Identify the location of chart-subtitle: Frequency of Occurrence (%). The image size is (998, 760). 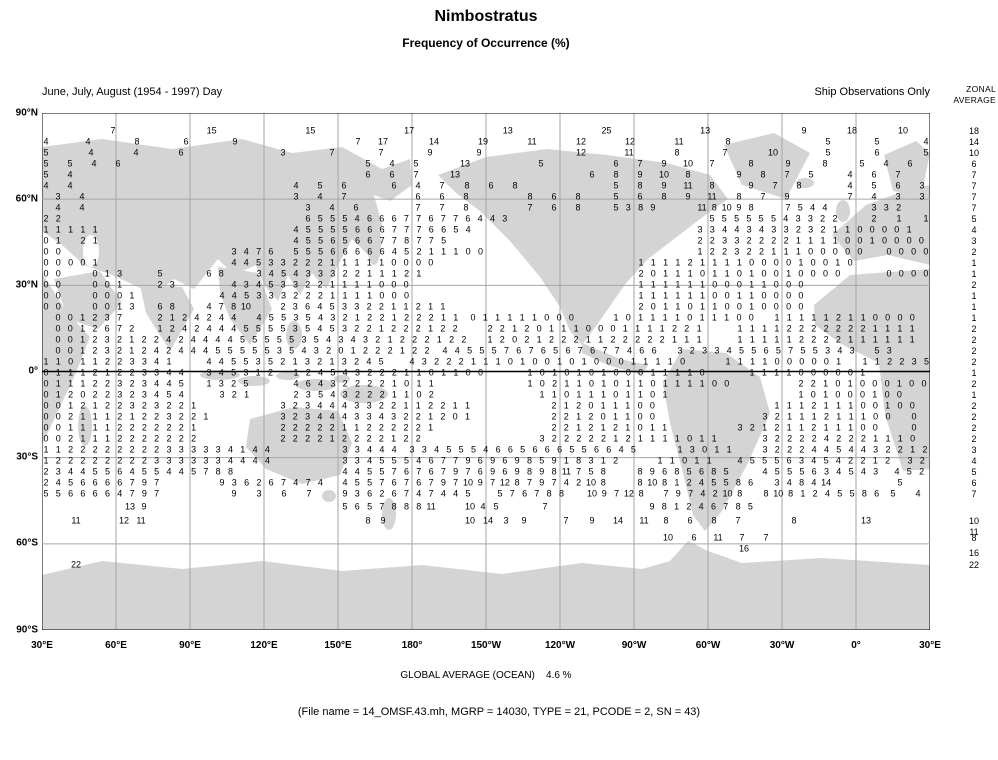
(486, 43).